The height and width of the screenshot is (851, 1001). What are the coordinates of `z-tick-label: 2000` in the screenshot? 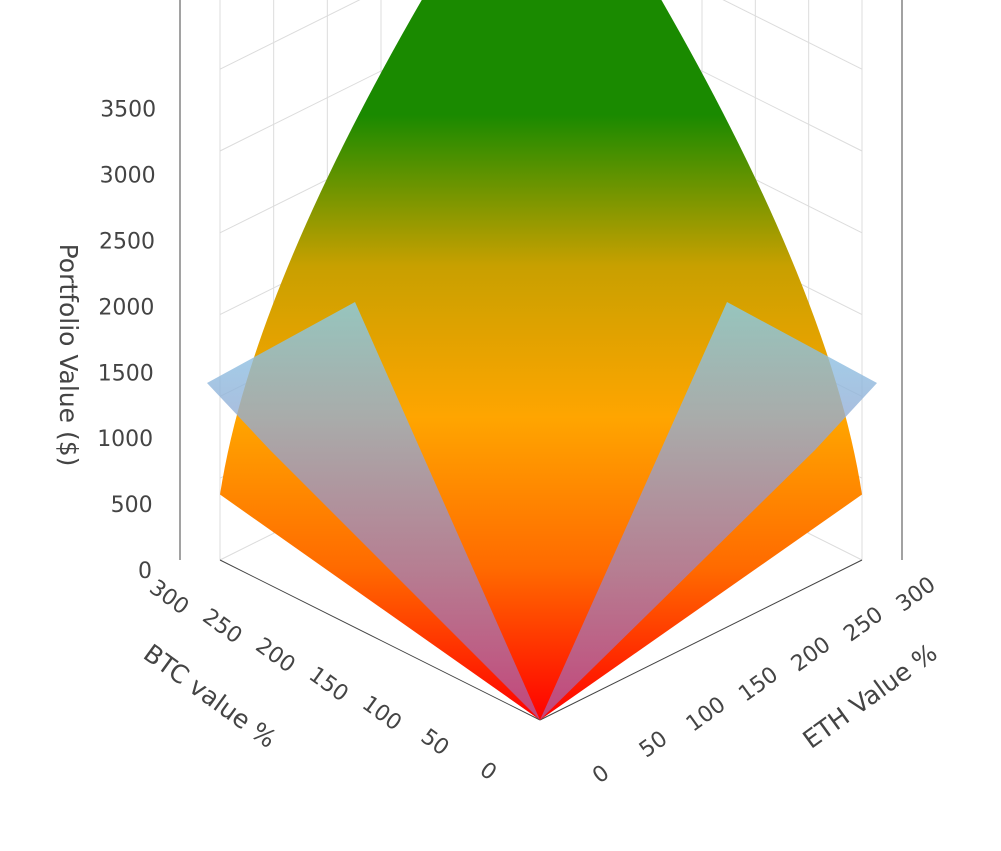 It's located at (126, 307).